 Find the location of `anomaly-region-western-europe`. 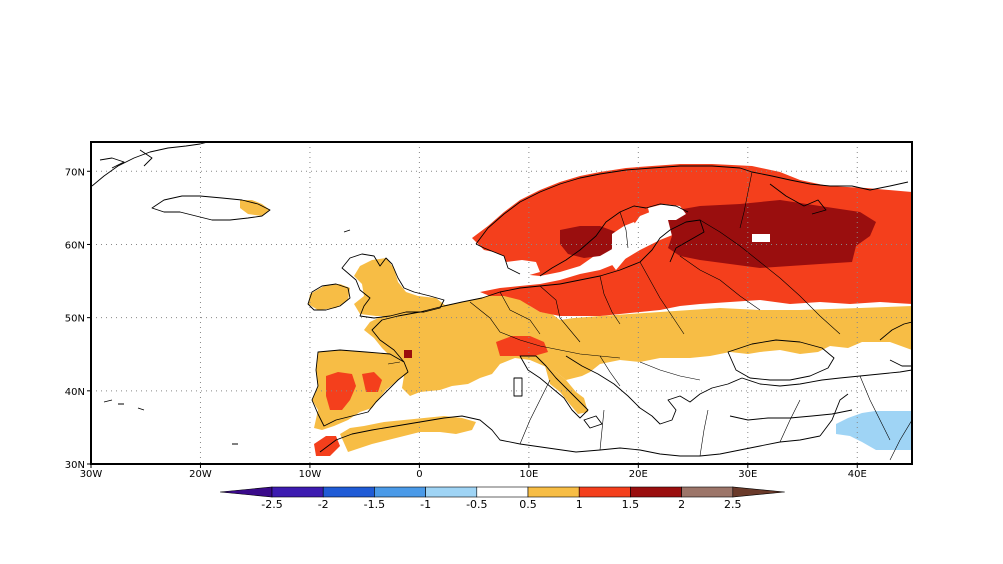

anomaly-region-western-europe is located at coordinates (638, 346).